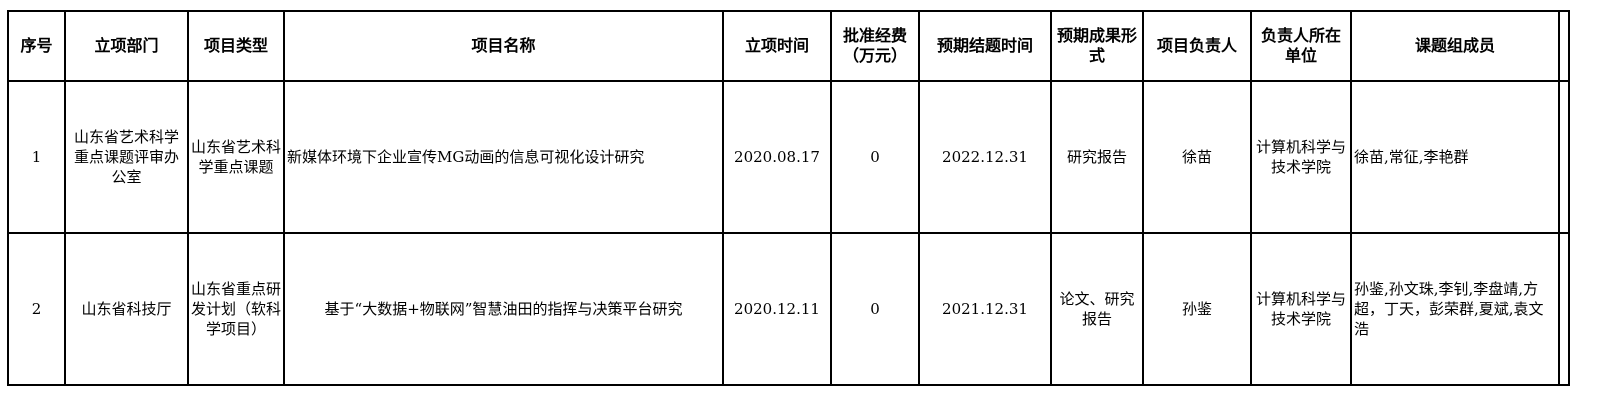 Image resolution: width=1607 pixels, height=408 pixels. Describe the element at coordinates (875, 46) in the screenshot. I see `header-funding: 批准经费（万元）` at that location.